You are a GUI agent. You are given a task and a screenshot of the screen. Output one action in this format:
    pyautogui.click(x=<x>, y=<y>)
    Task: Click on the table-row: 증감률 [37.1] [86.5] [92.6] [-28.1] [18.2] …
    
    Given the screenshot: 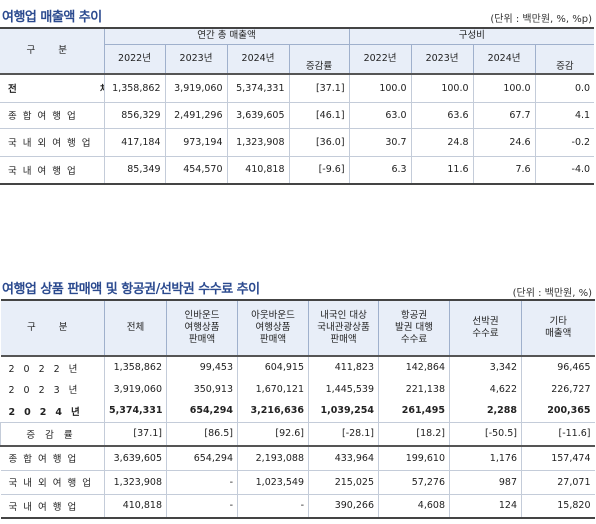 What is the action you would take?
    pyautogui.click(x=297, y=433)
    